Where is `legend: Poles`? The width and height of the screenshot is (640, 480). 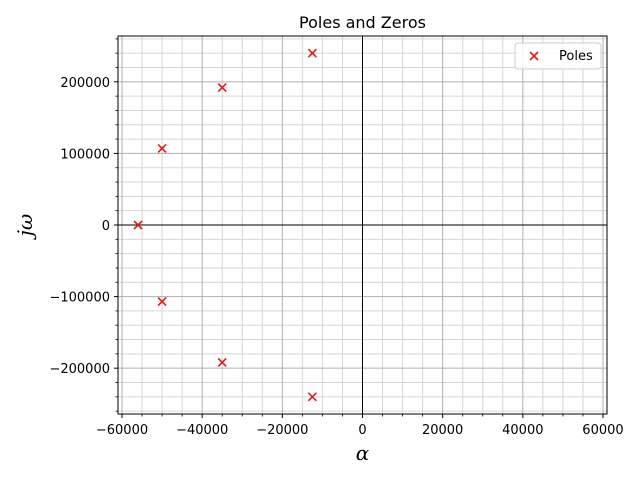
legend: Poles is located at coordinates (558, 56).